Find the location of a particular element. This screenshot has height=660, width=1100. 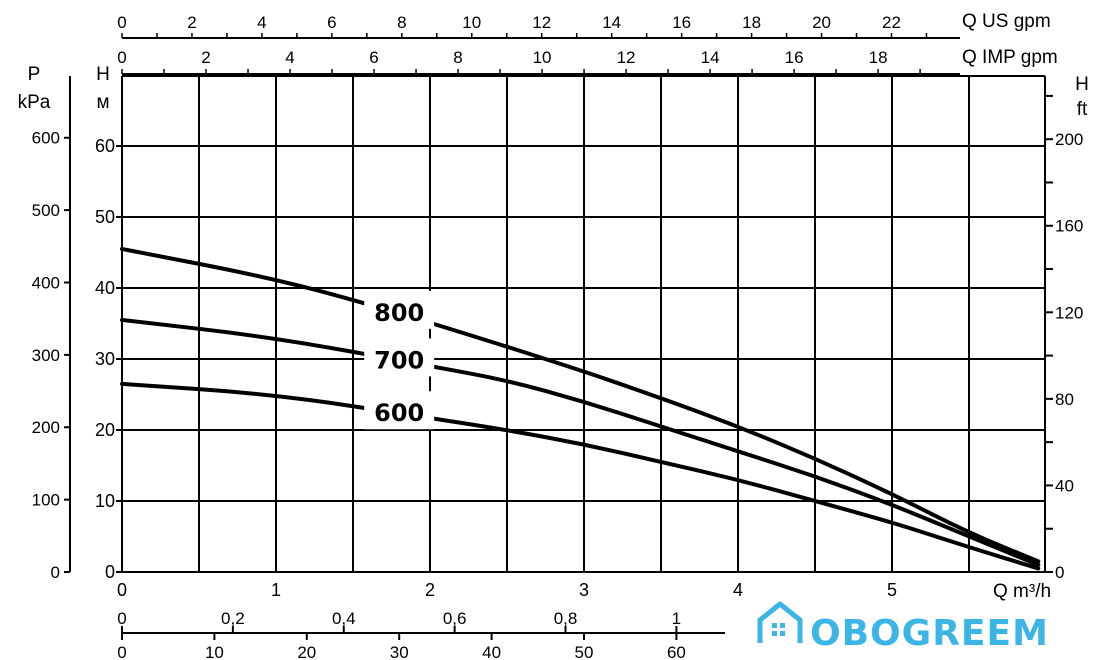

imp-gpm-tick-label: 6 is located at coordinates (373, 57).